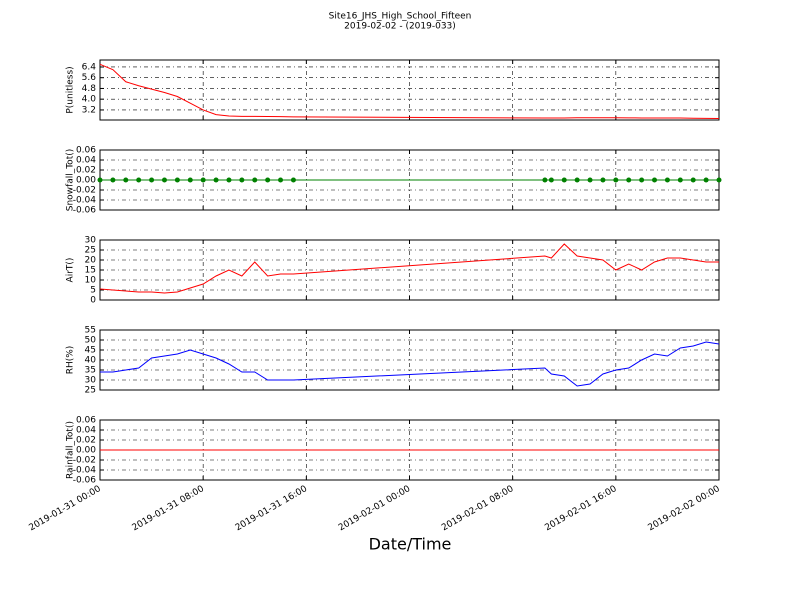 The width and height of the screenshot is (800, 600). I want to click on y-tick-label: 45, so click(90, 351).